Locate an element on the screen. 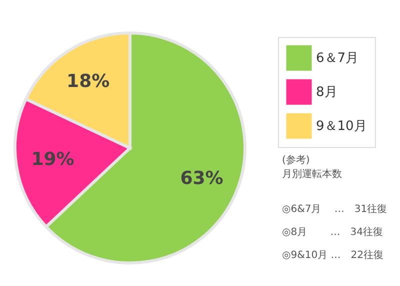 The height and width of the screenshot is (286, 400). legend-label: 8月 is located at coordinates (327, 92).